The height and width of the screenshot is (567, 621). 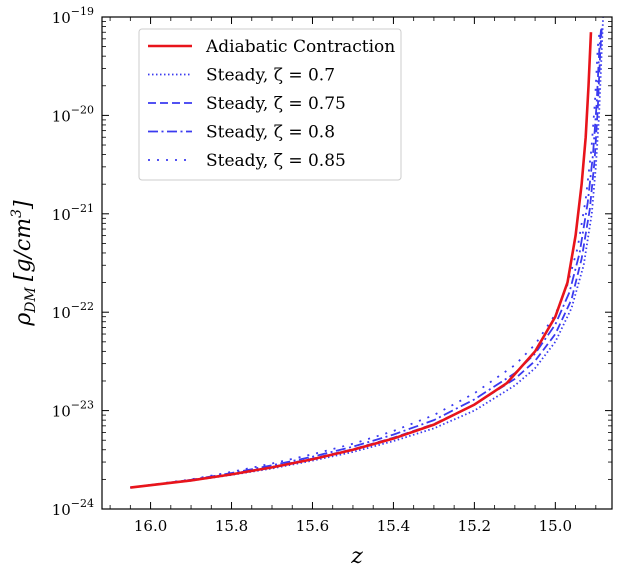 I want to click on y-label-close: ], so click(x=23, y=205).